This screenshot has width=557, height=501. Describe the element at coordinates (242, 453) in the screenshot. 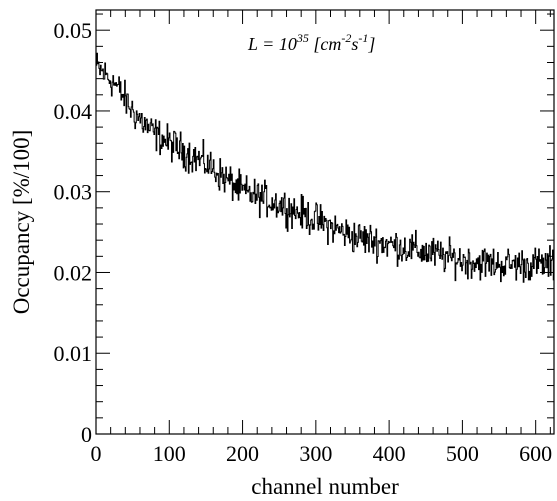

I see `x-tick-label: 200` at that location.